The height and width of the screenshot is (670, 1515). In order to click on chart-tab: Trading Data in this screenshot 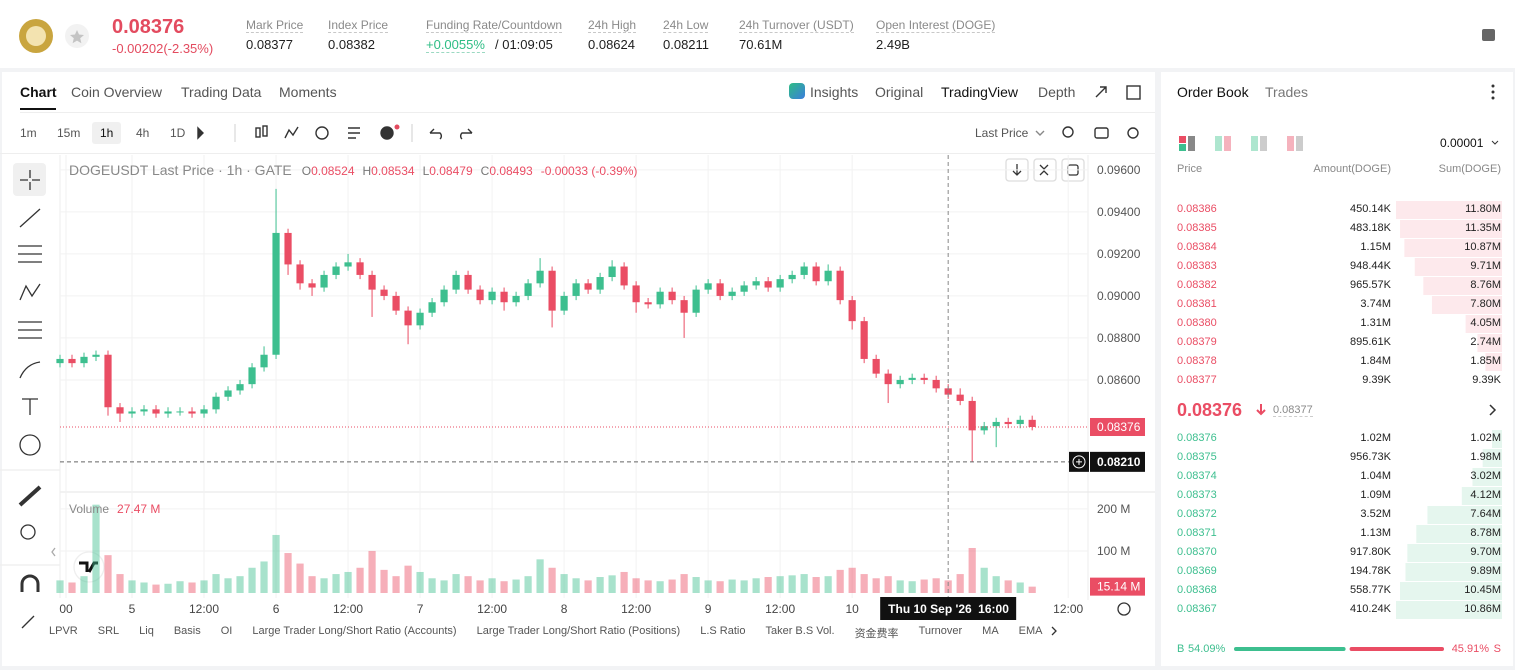, I will do `click(221, 92)`.